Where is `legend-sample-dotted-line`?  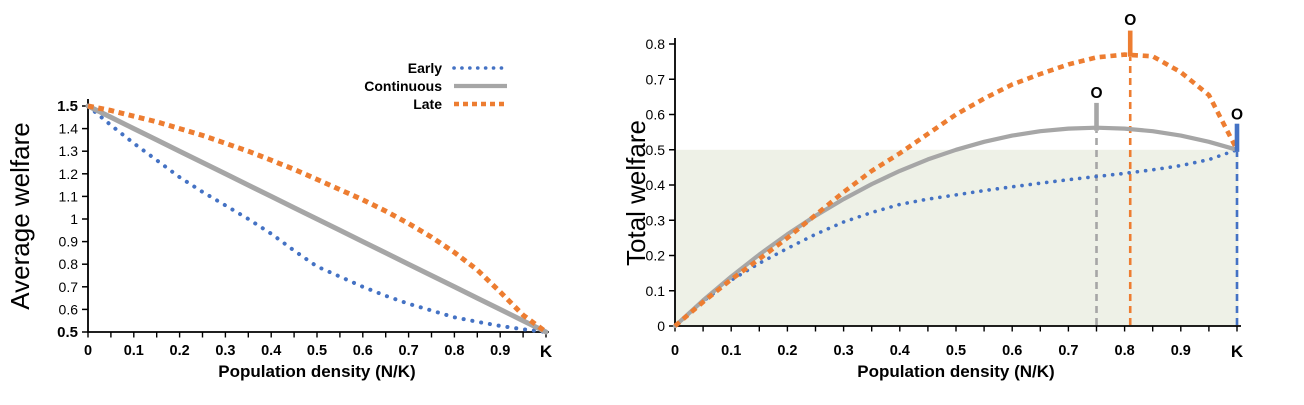 legend-sample-dotted-line is located at coordinates (480, 68).